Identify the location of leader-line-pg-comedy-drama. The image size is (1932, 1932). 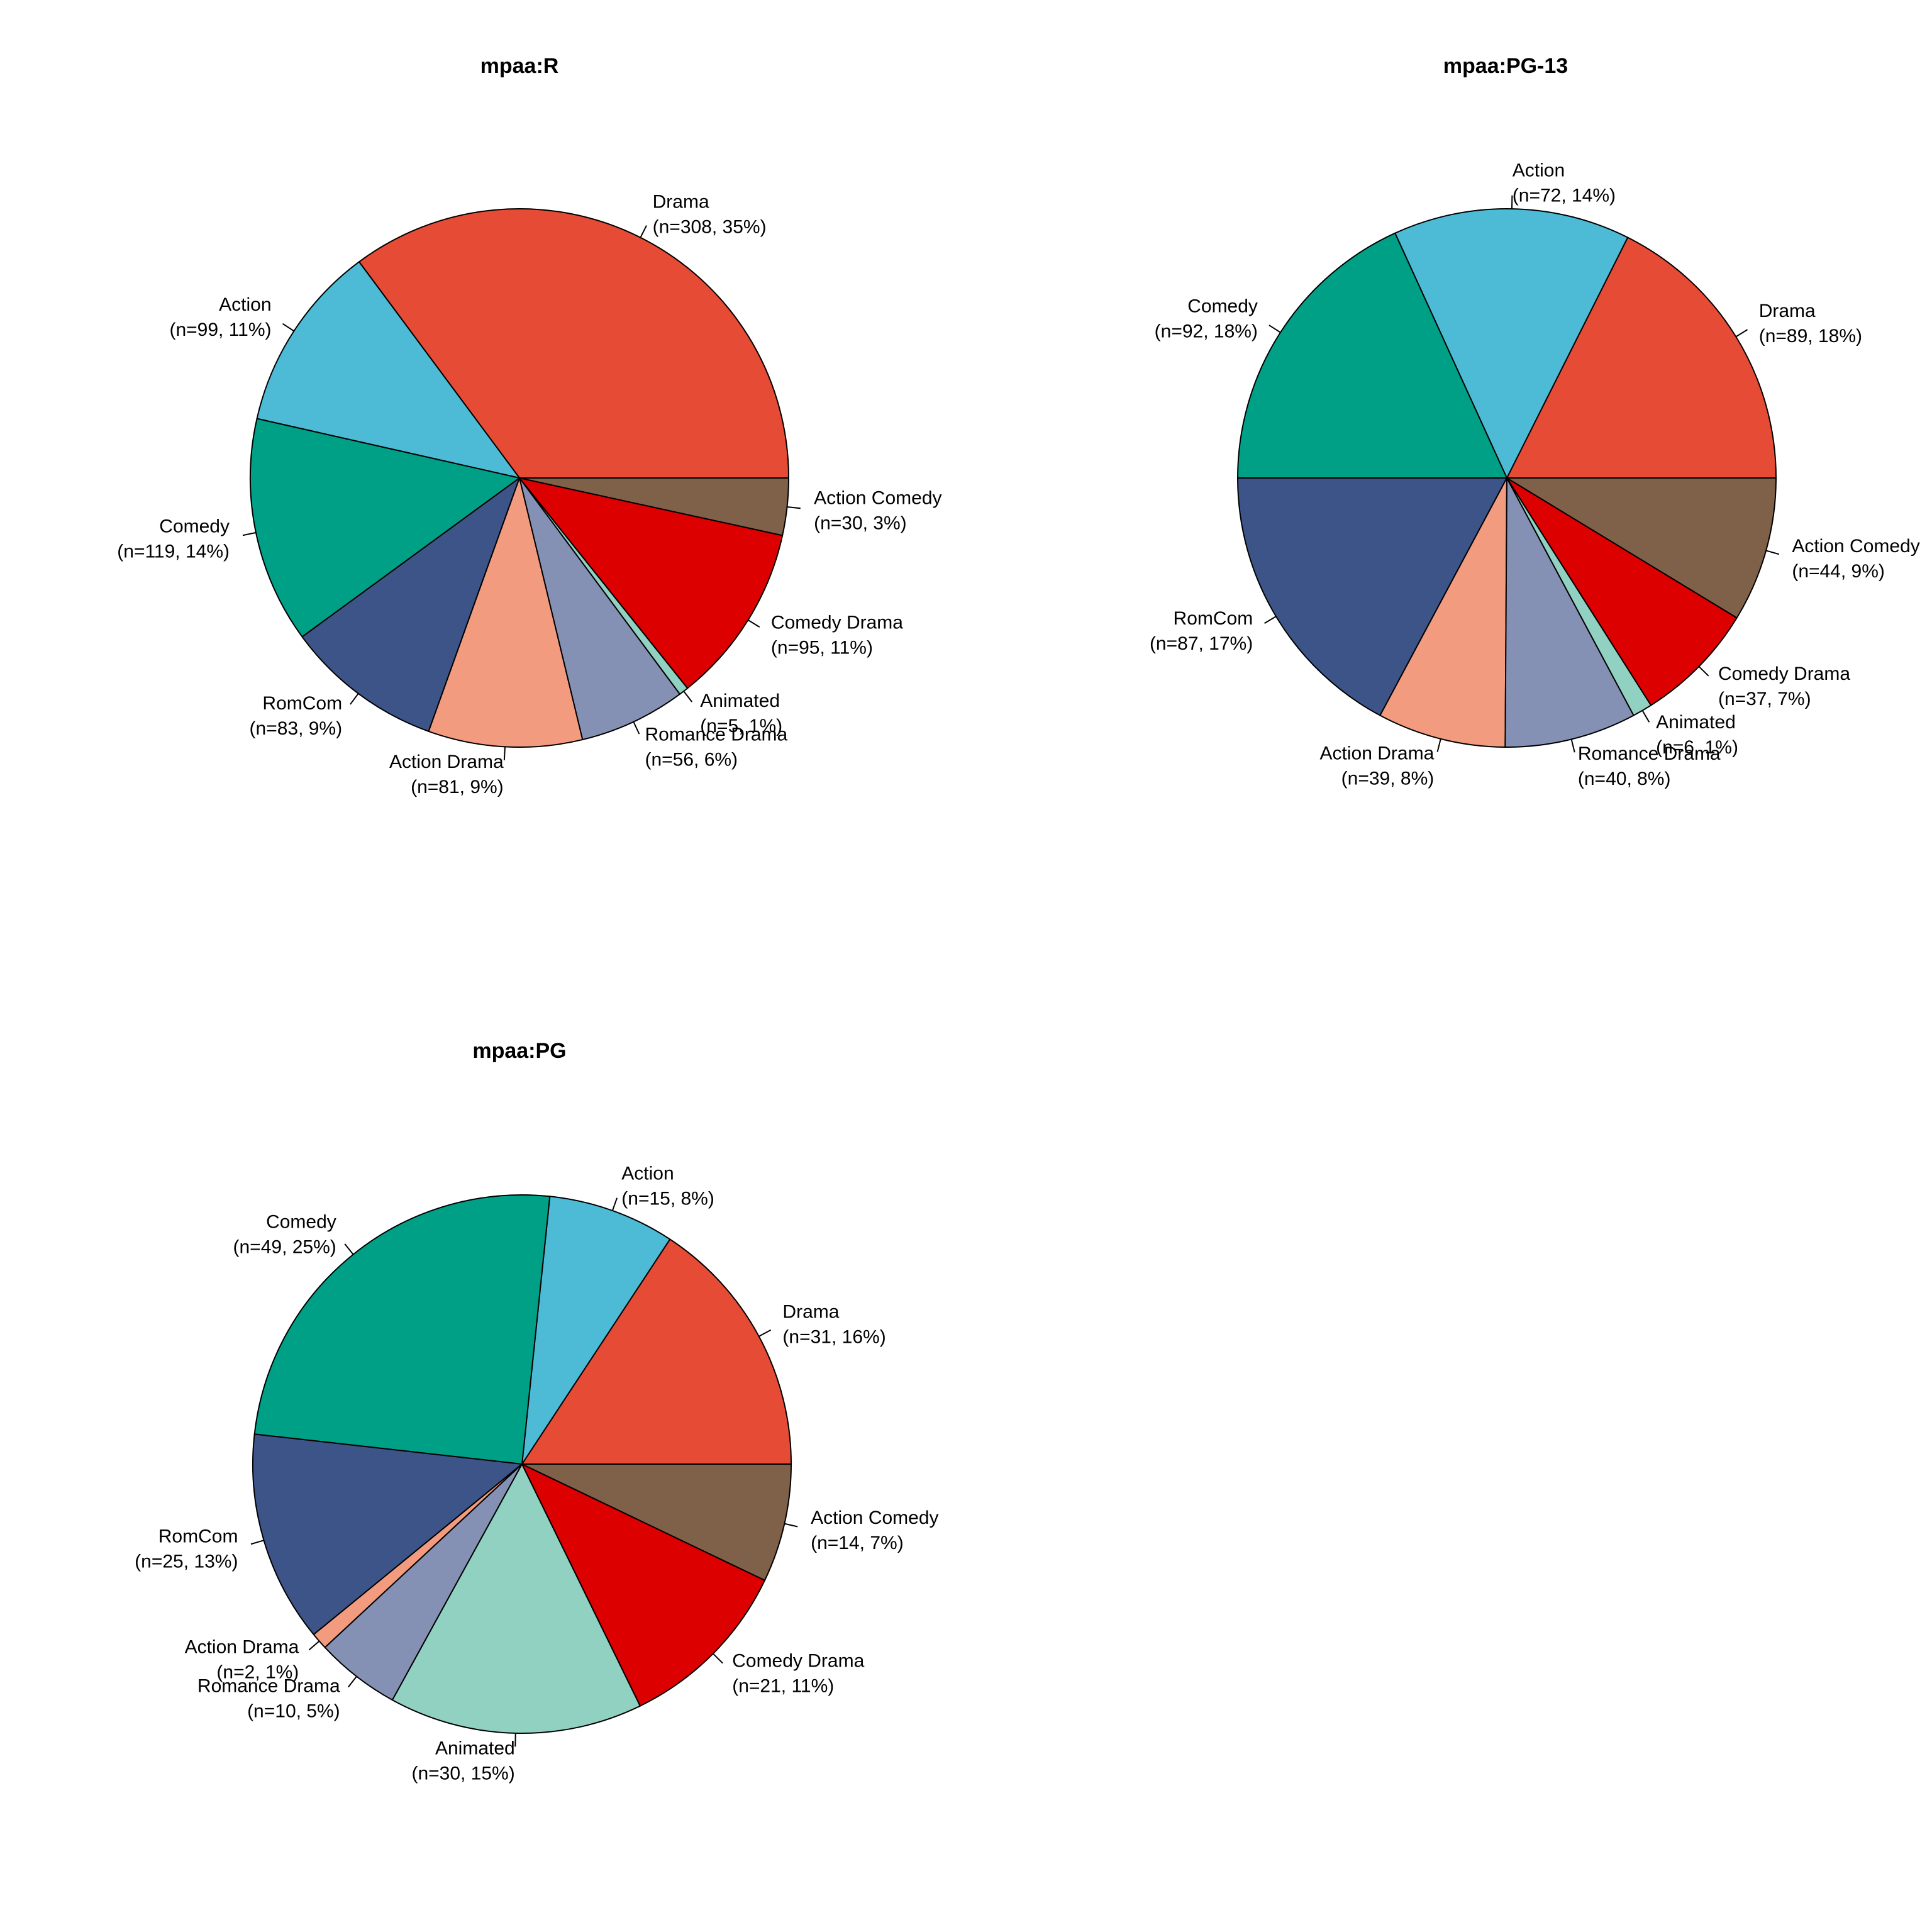
(718, 1658).